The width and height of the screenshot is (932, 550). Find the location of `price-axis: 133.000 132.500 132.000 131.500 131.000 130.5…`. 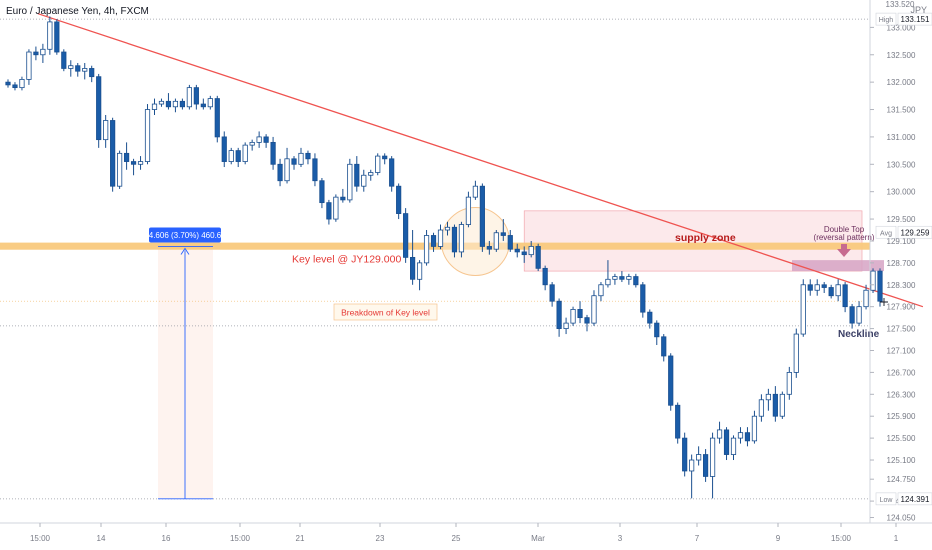

price-axis: 133.000 132.500 132.000 131.500 131.000 130.5… is located at coordinates (900, 261).